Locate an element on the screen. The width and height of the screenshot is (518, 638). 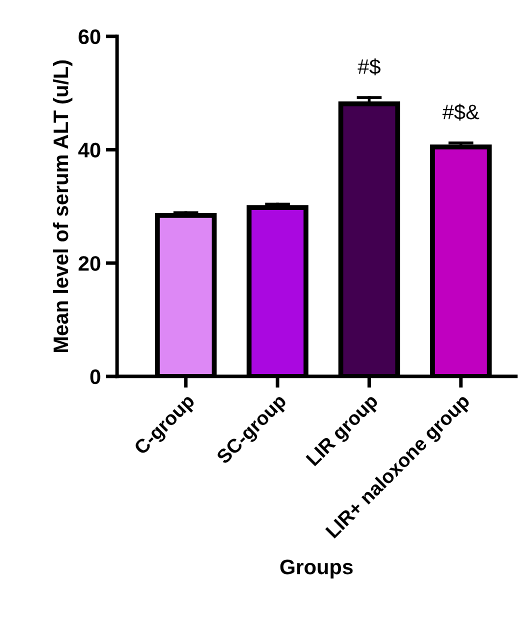
annotation: #$& is located at coordinates (461, 112).